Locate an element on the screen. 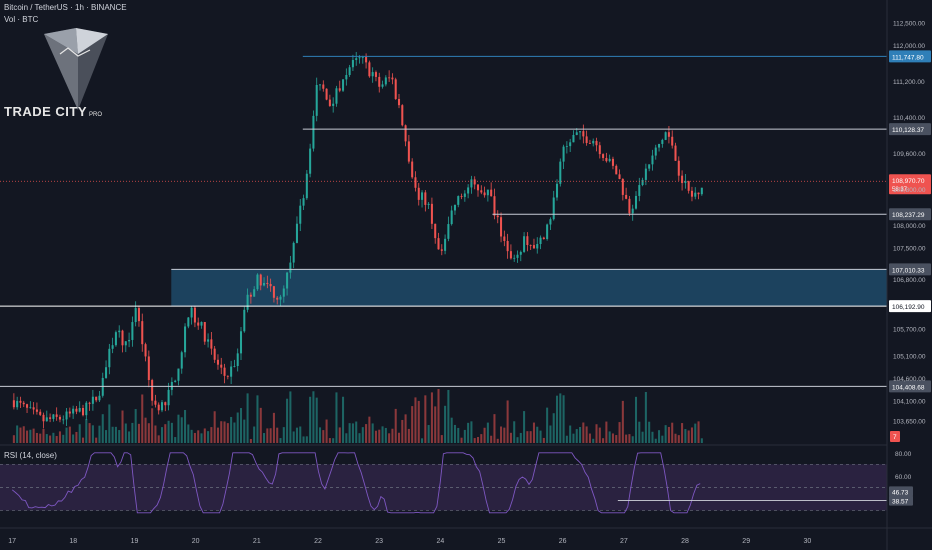  level-label-badge is located at coordinates (910, 386).